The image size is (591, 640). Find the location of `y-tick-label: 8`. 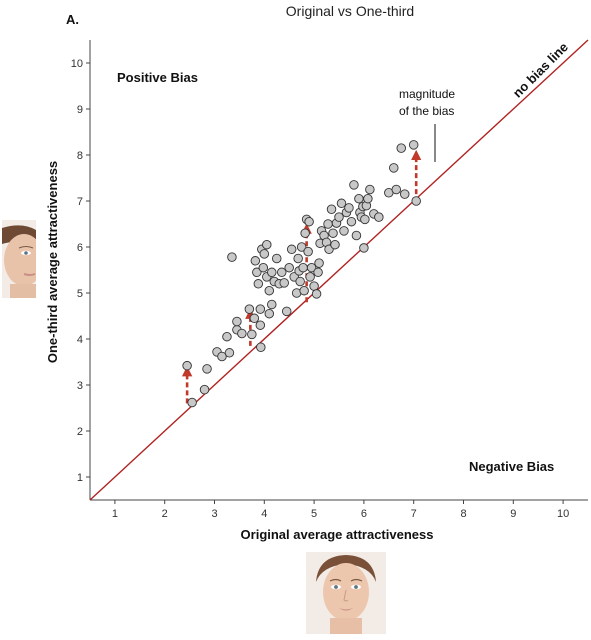

y-tick-label: 8 is located at coordinates (80, 156).